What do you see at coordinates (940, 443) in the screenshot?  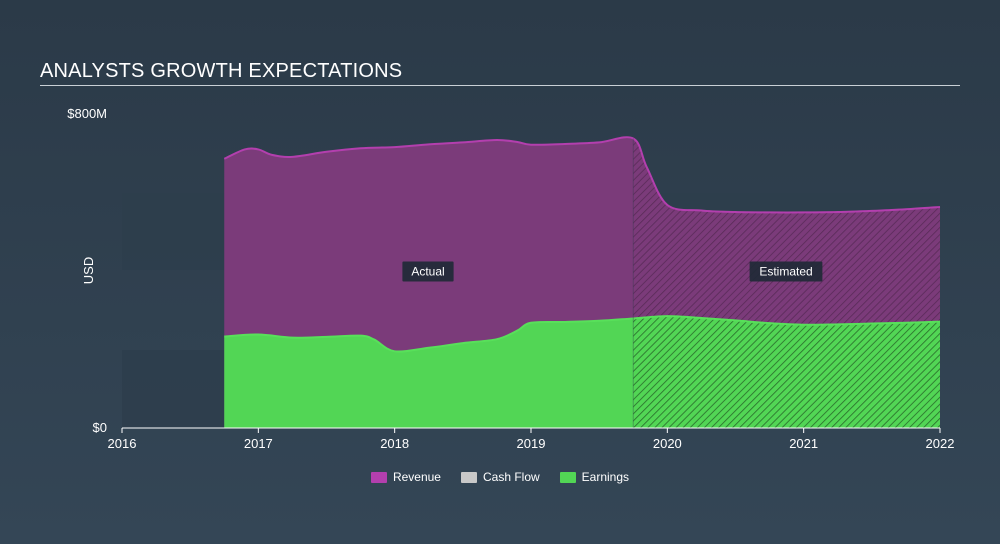 I see `x-tick-label-6: 2022` at bounding box center [940, 443].